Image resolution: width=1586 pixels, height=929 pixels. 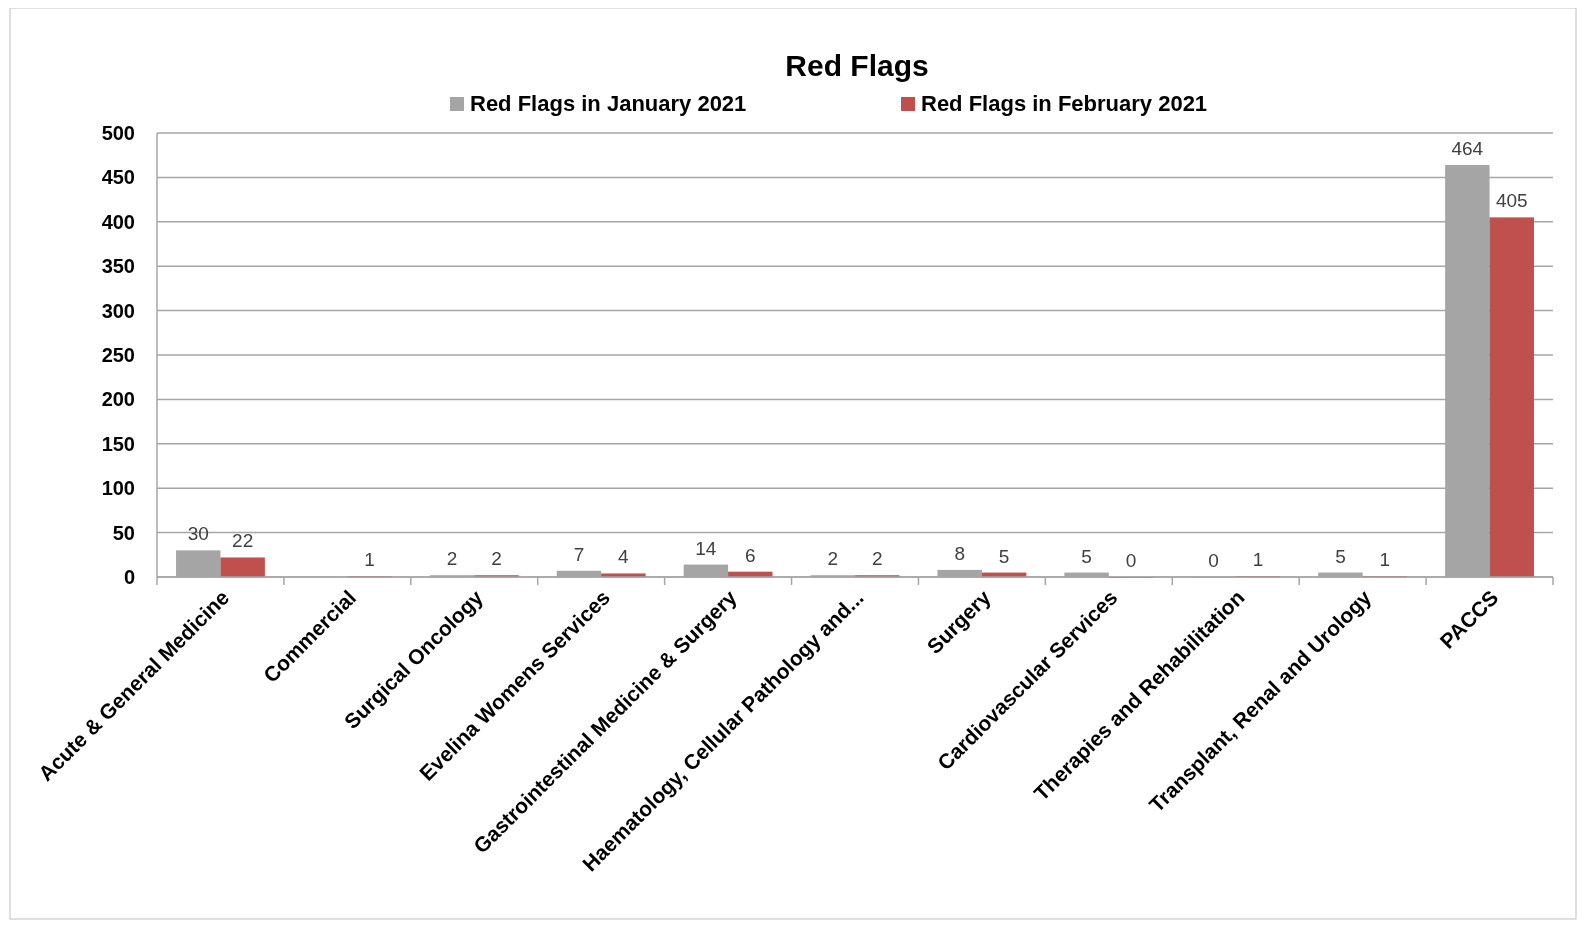 I want to click on data-label: 4, so click(x=624, y=557).